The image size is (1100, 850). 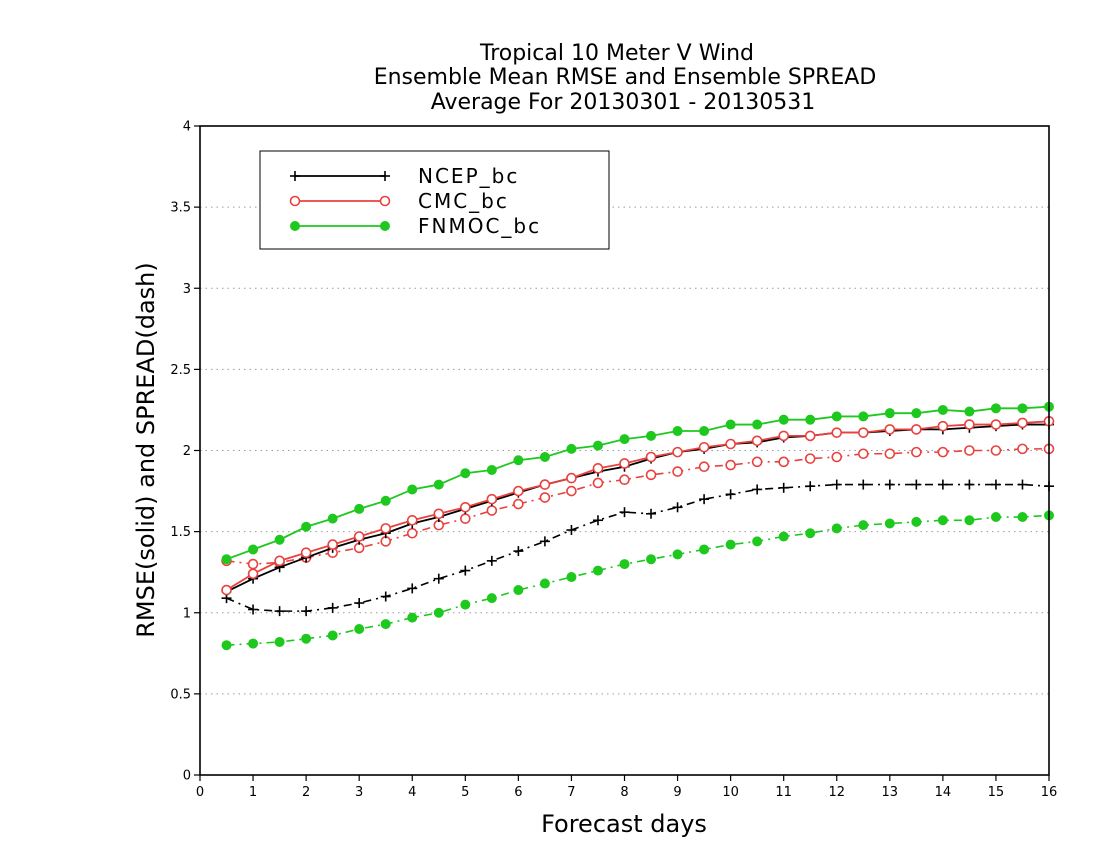 What do you see at coordinates (187, 613) in the screenshot?
I see `y-tick-label-2: 1` at bounding box center [187, 613].